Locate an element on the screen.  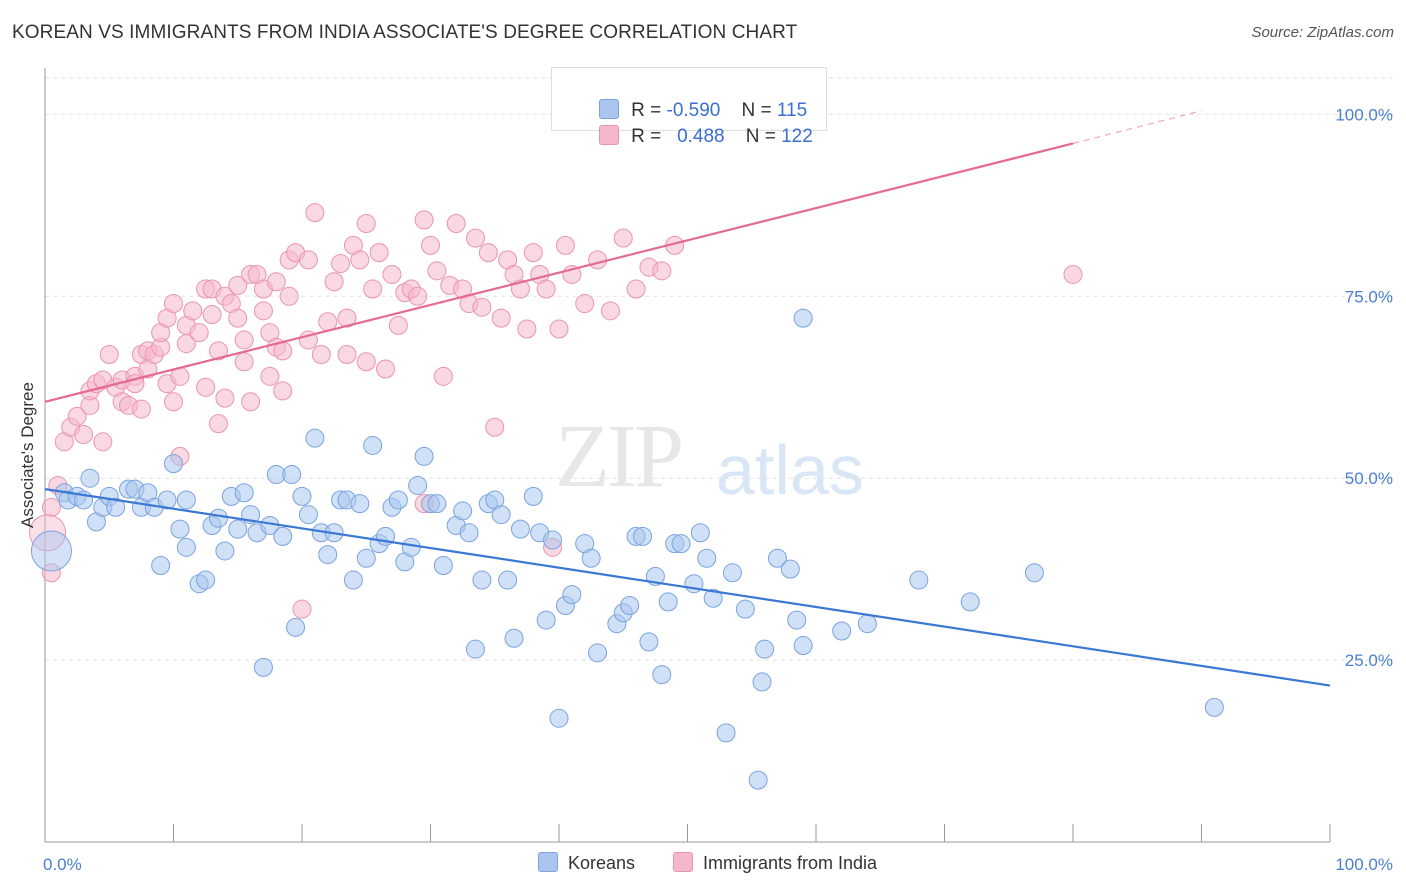
correlation-legend: R = -0.590 N = 115 R = 0.488 N = 122 is located at coordinates (689, 107).